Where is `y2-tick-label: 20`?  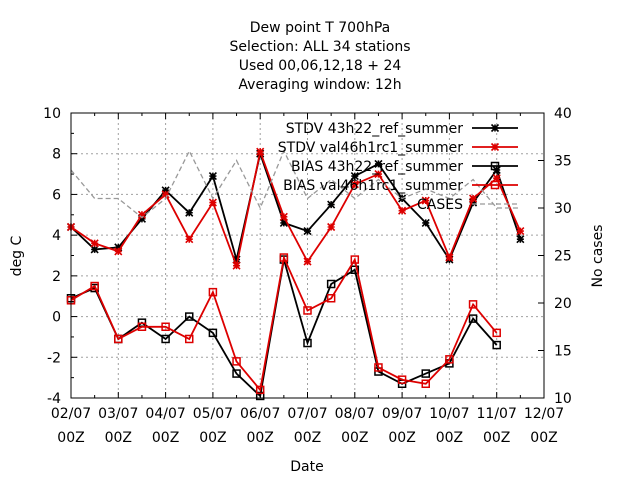 y2-tick-label: 20 is located at coordinates (563, 304).